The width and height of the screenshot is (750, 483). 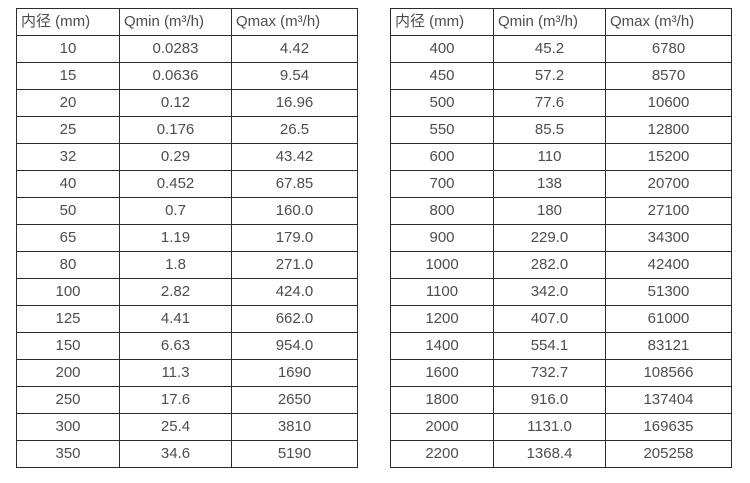 What do you see at coordinates (668, 400) in the screenshot?
I see `table-cell: 137404` at bounding box center [668, 400].